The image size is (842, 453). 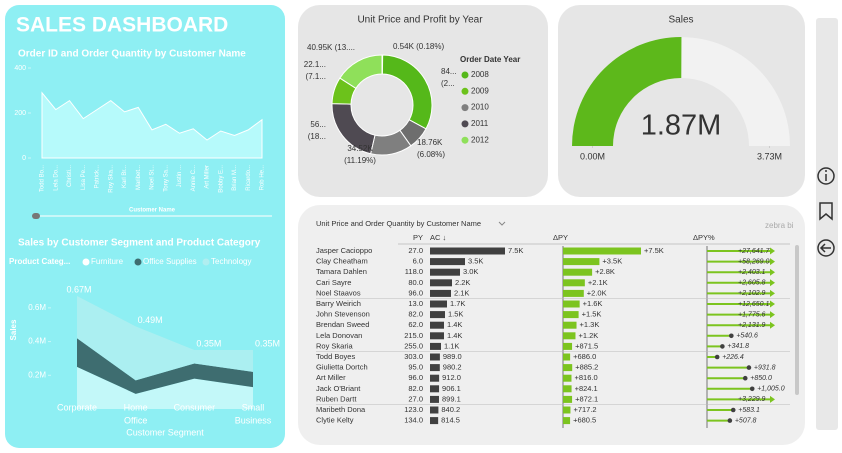 I want to click on y-tick-label: 0.2M, so click(x=37, y=374).